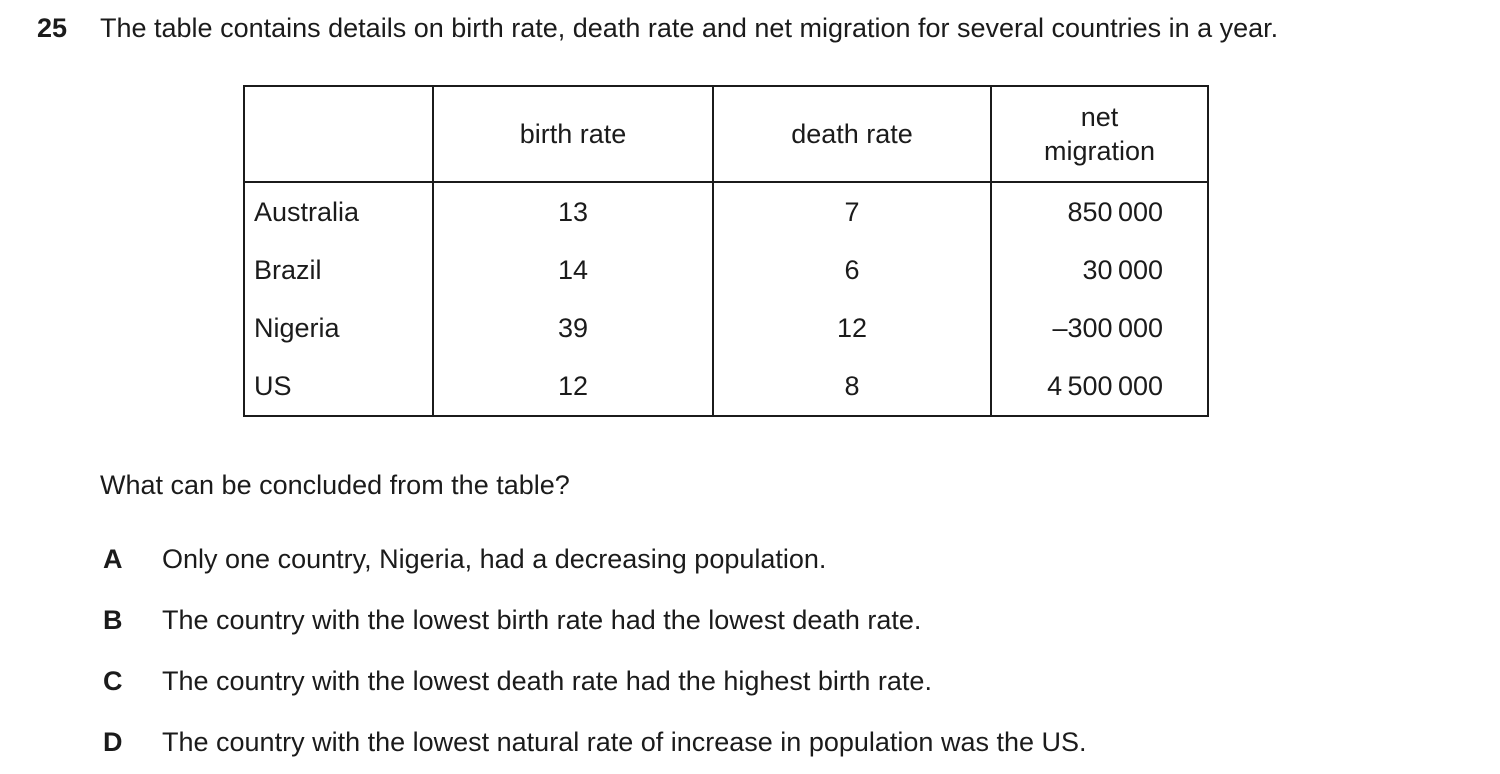 This screenshot has height=774, width=1500. What do you see at coordinates (851, 328) in the screenshot?
I see `table-cell-death-rate: 12` at bounding box center [851, 328].